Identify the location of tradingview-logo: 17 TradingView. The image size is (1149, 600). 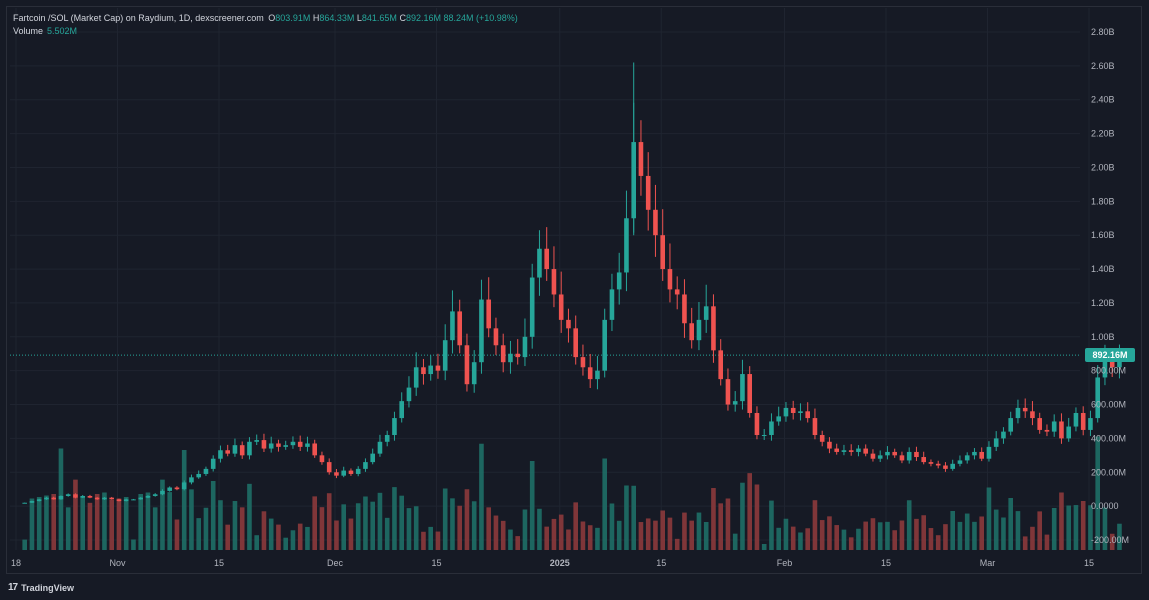
(41, 587).